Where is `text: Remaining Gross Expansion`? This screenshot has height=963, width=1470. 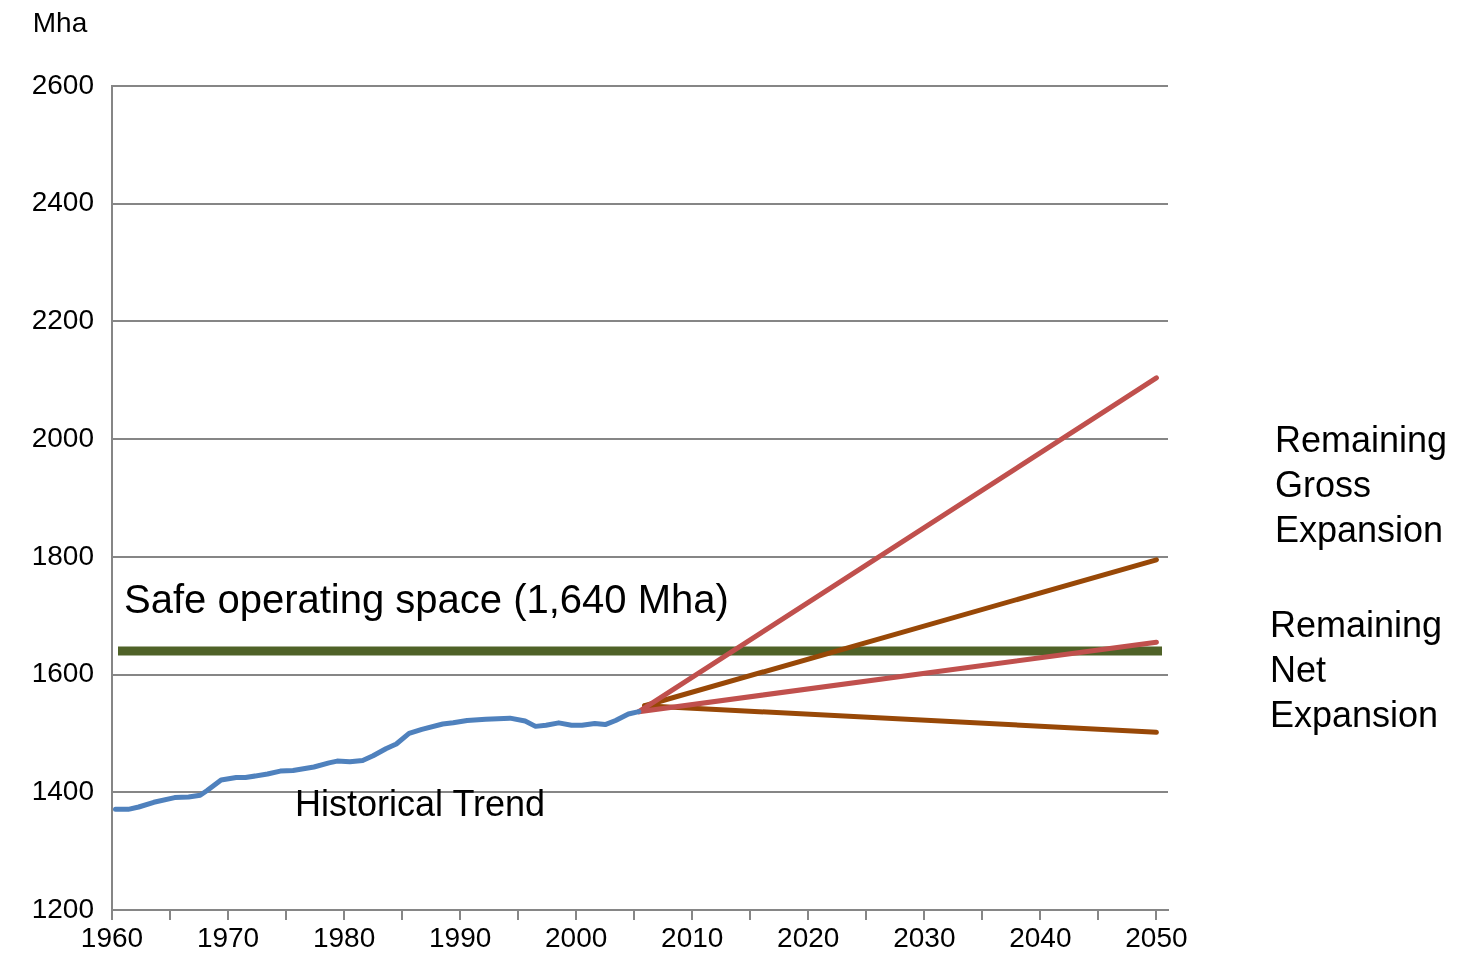
text: Remaining Gross Expansion is located at coordinates (1361, 484).